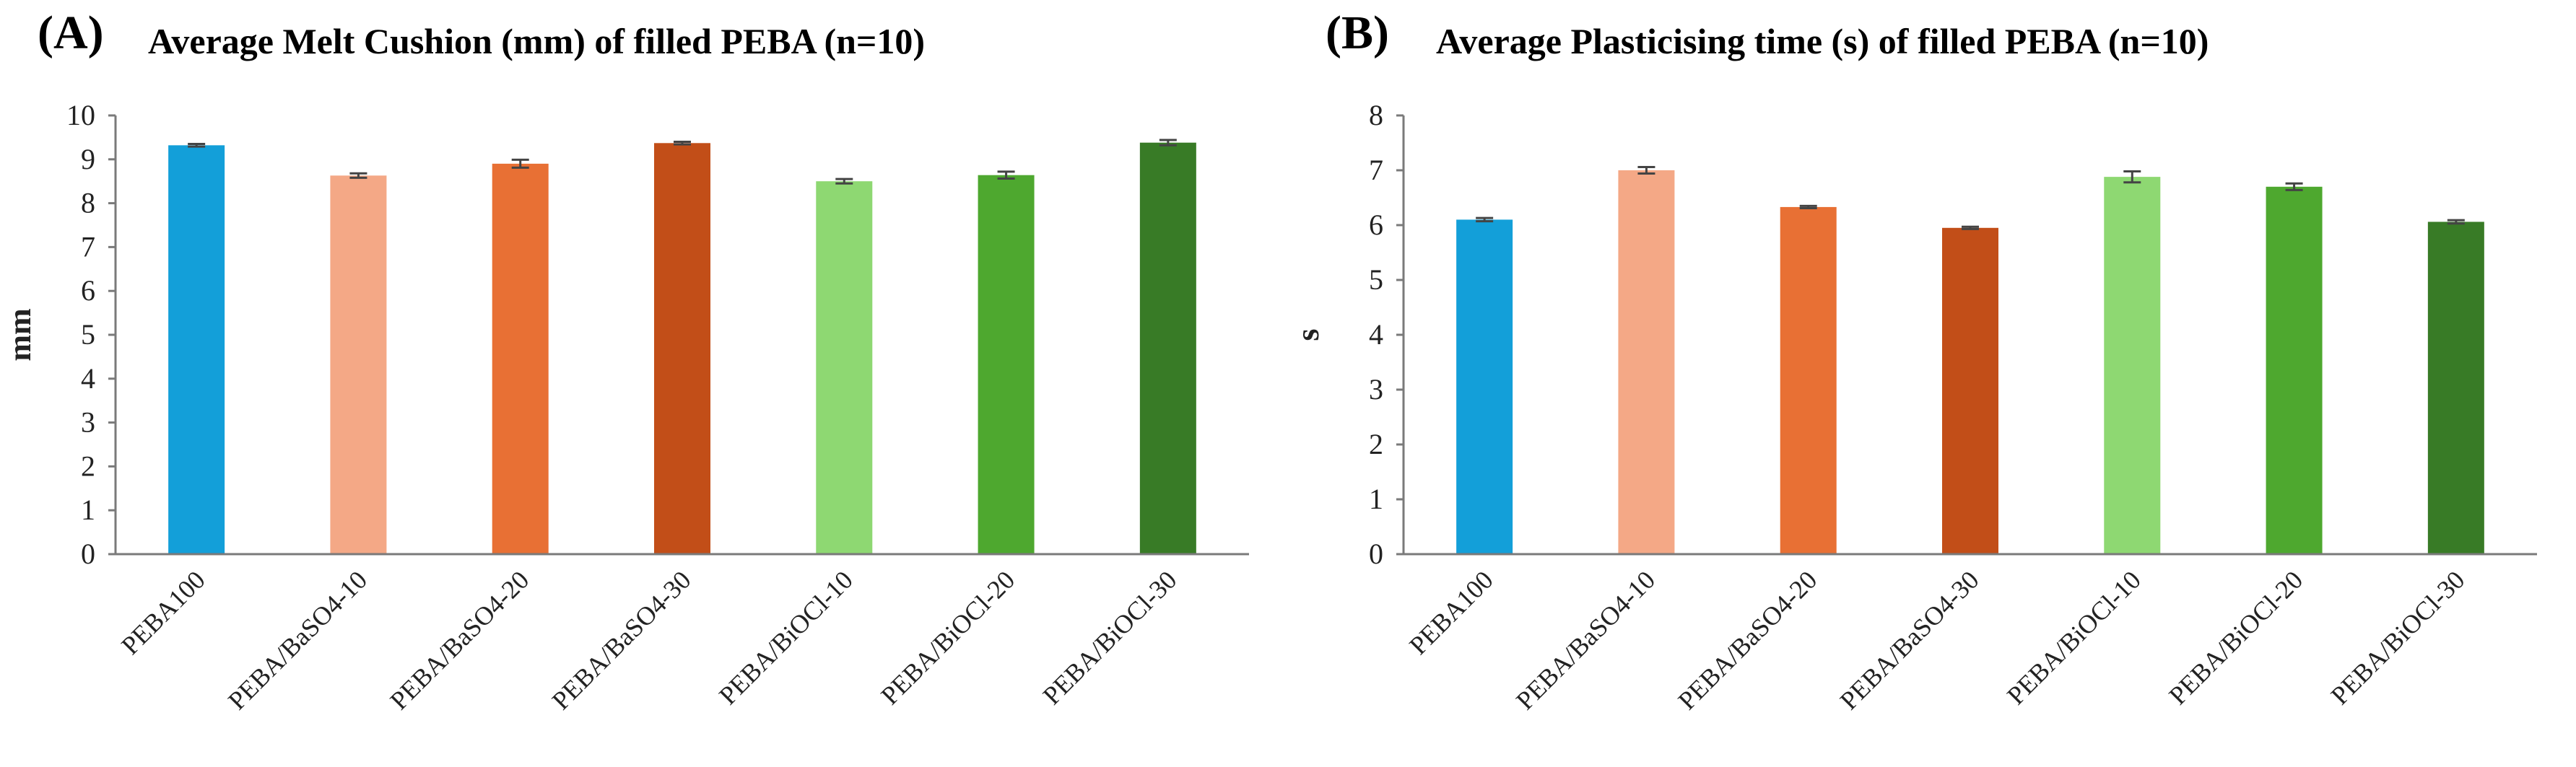 The height and width of the screenshot is (767, 2576). I want to click on y-axis-title: s, so click(1308, 334).